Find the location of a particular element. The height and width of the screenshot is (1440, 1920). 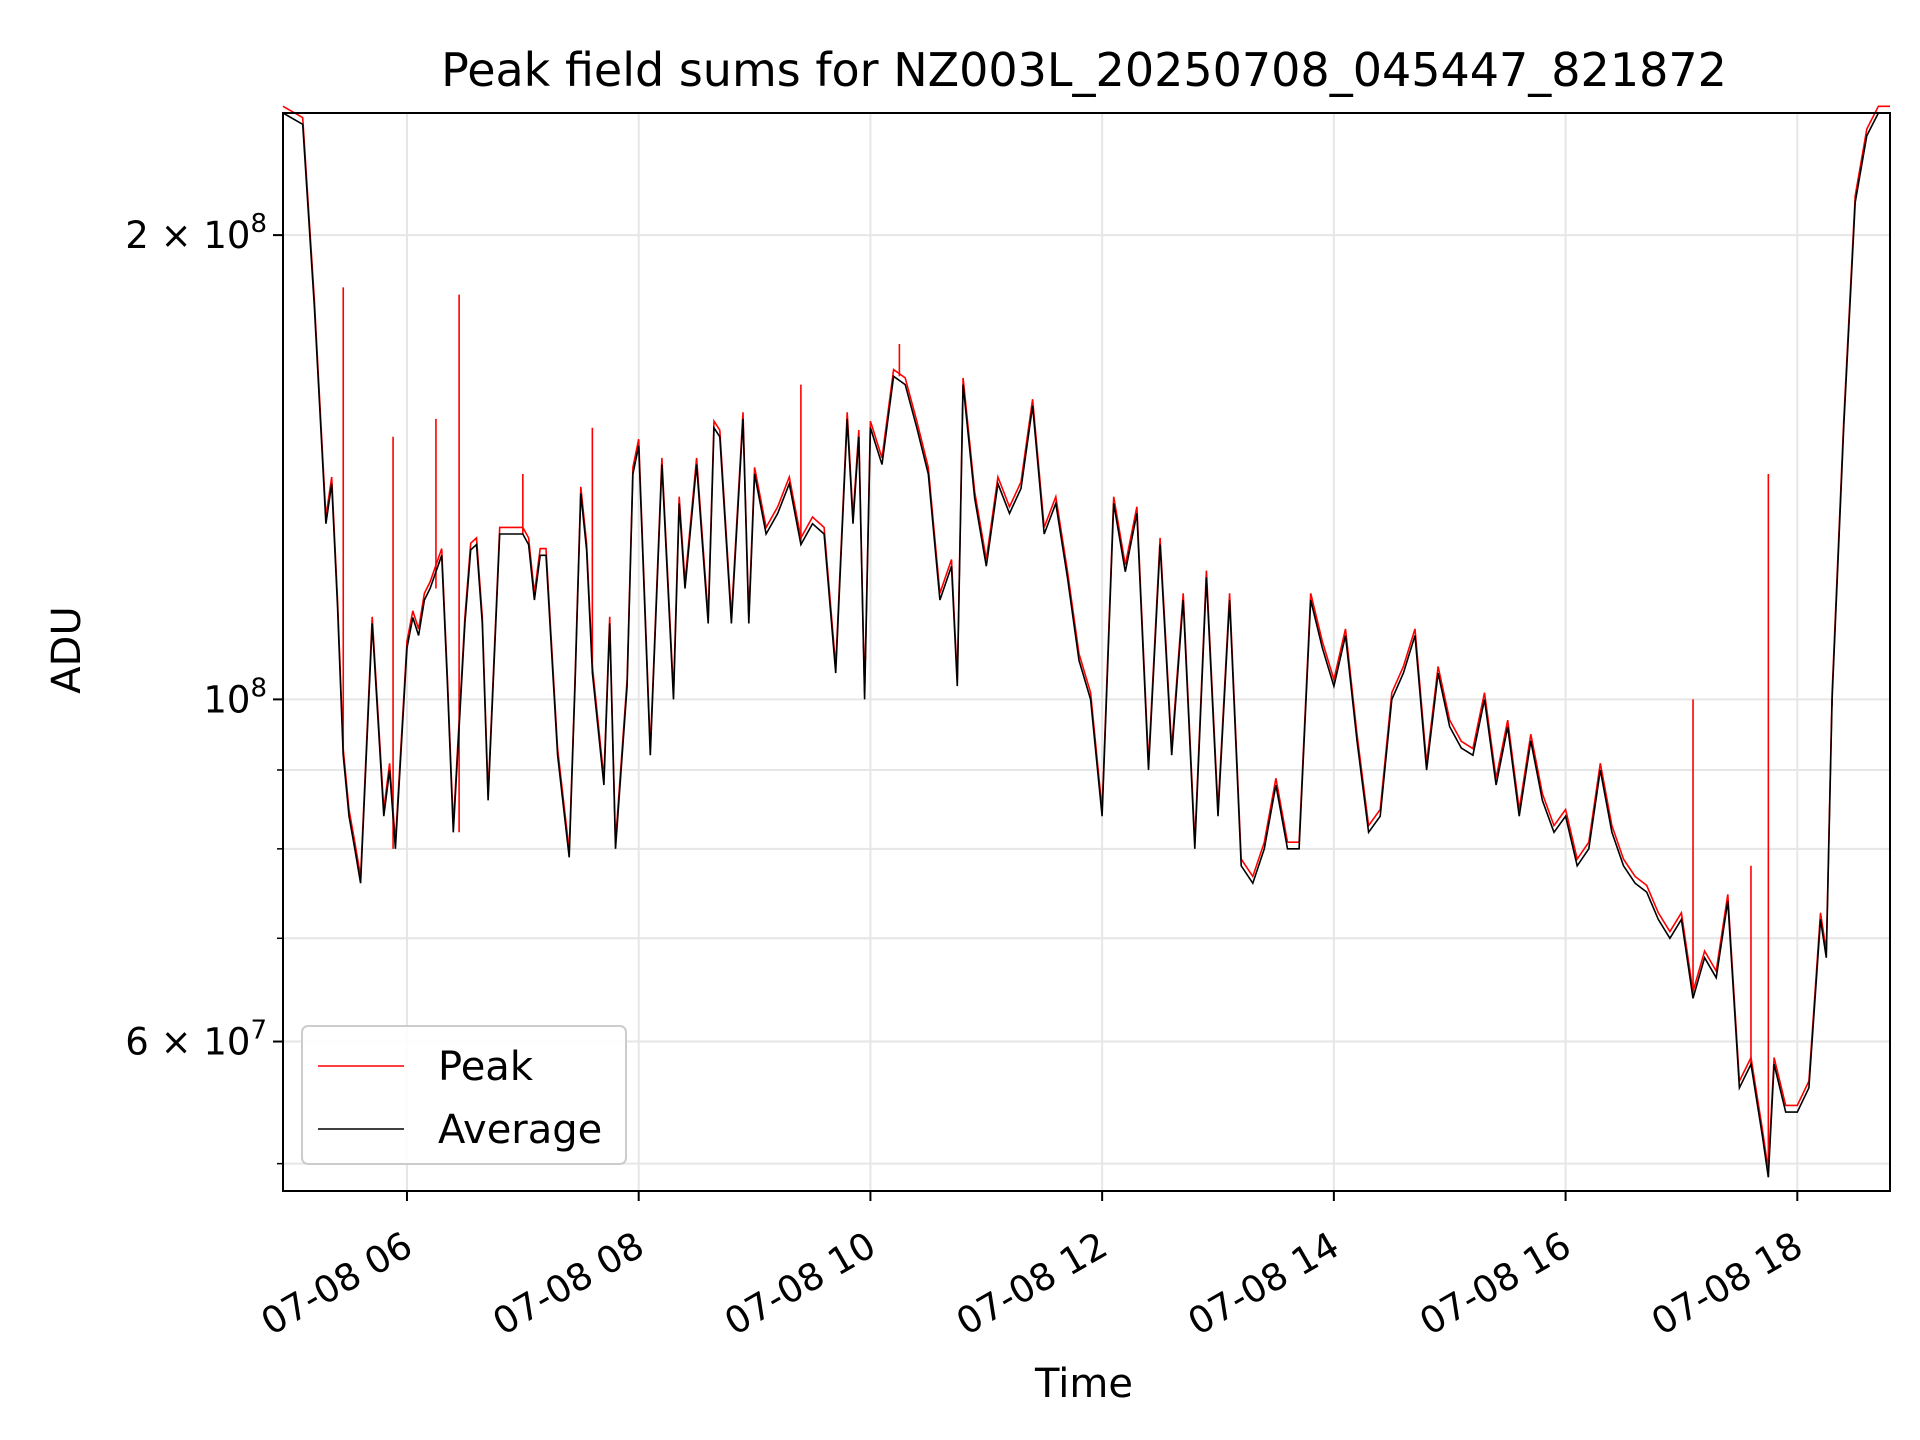

y-tick-label: 2 × 108 is located at coordinates (196, 233).